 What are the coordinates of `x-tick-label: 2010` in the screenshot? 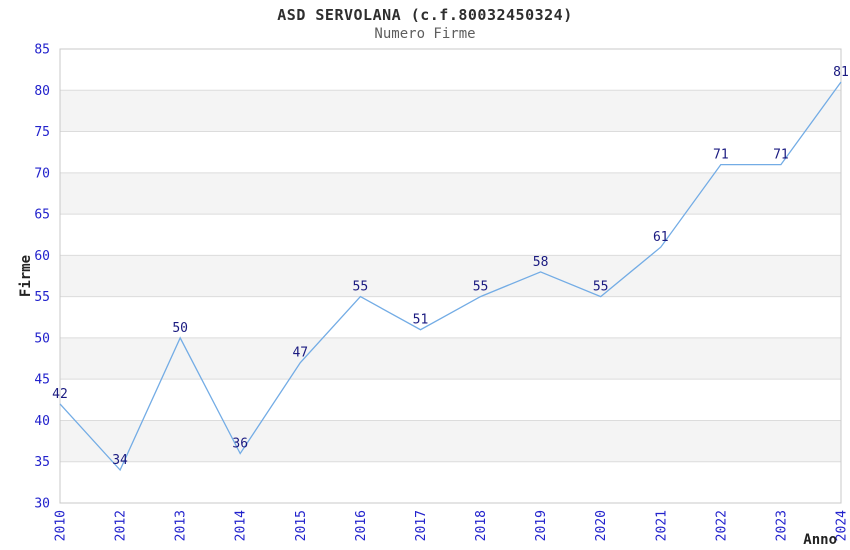 It's located at (61, 525).